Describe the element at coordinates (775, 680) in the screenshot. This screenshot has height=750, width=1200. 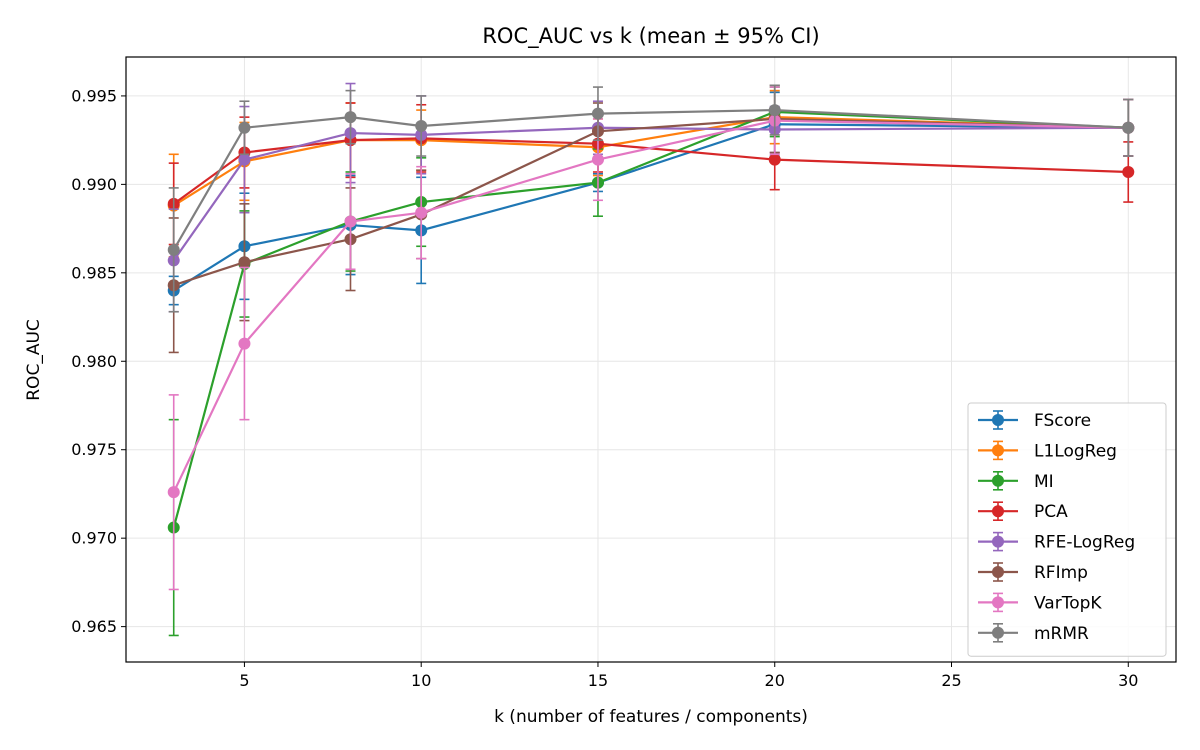
I see `x-tick-label: 20` at that location.